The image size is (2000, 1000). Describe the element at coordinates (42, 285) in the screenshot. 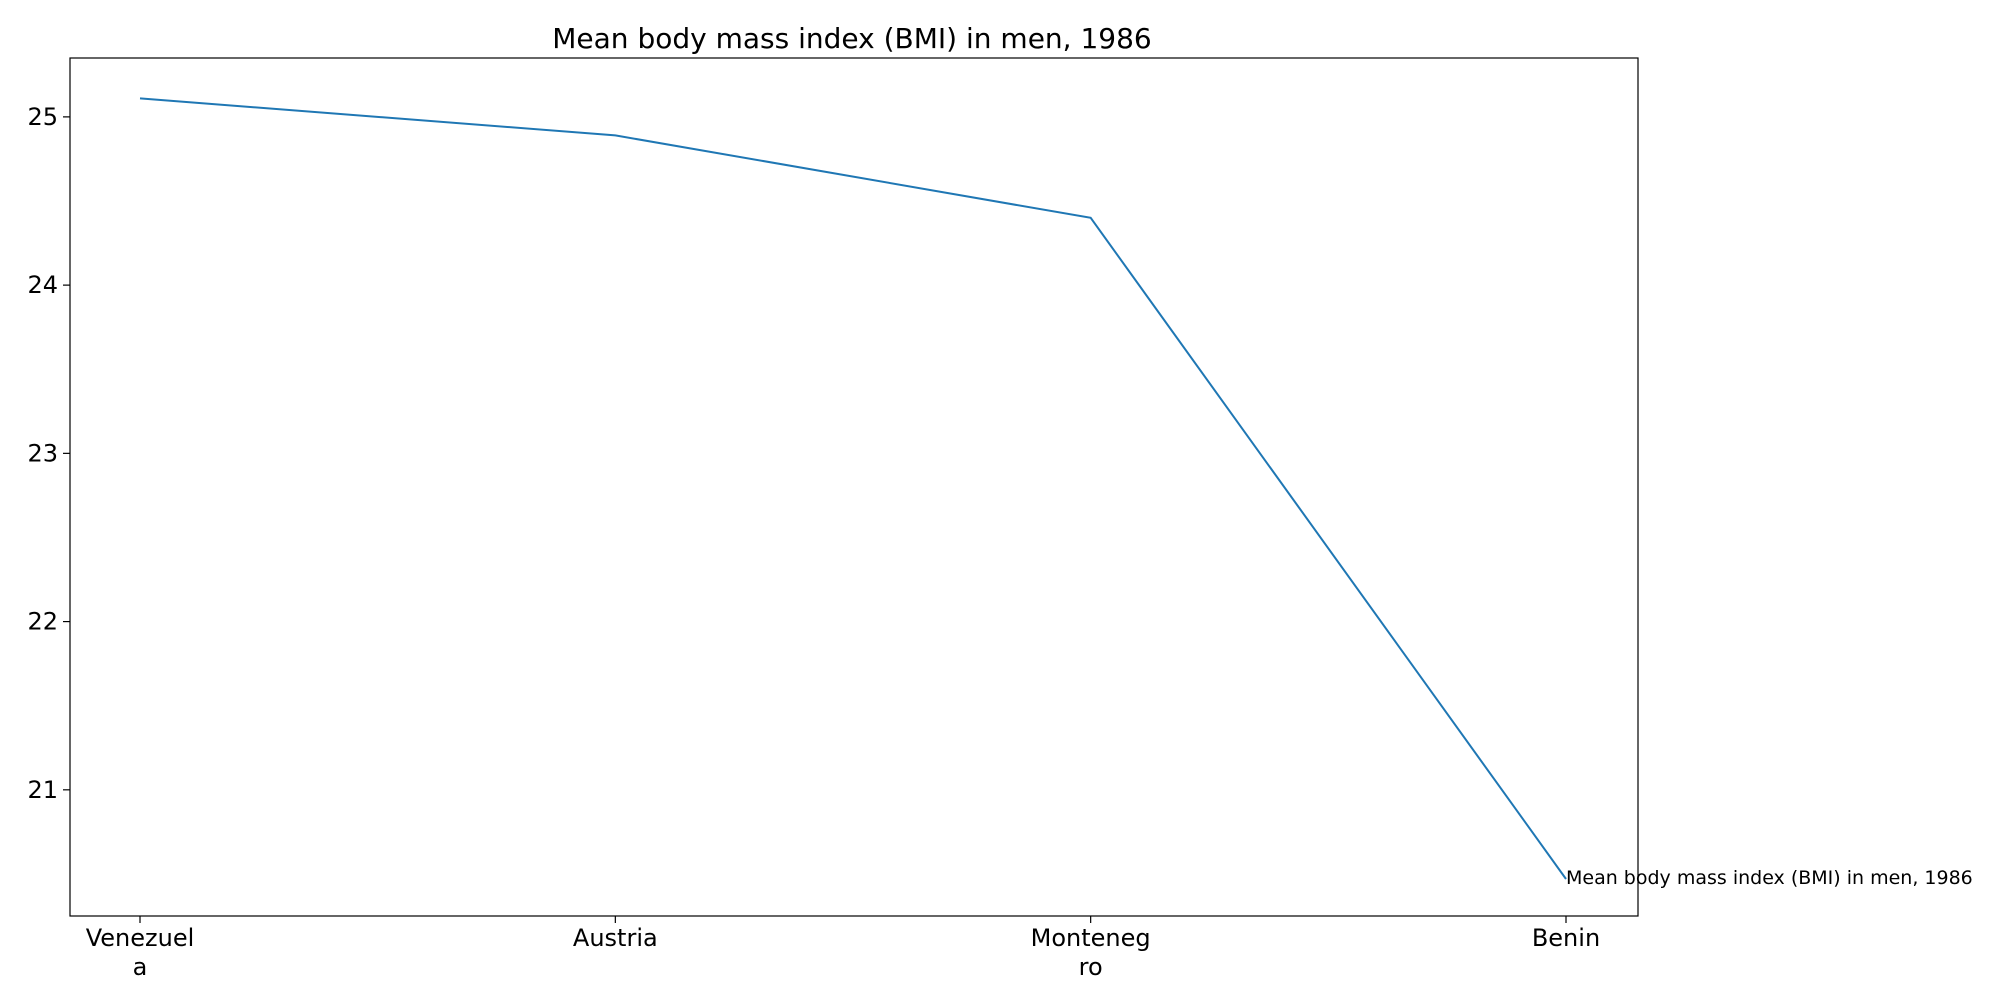

I see `y-tick-label: 24` at that location.